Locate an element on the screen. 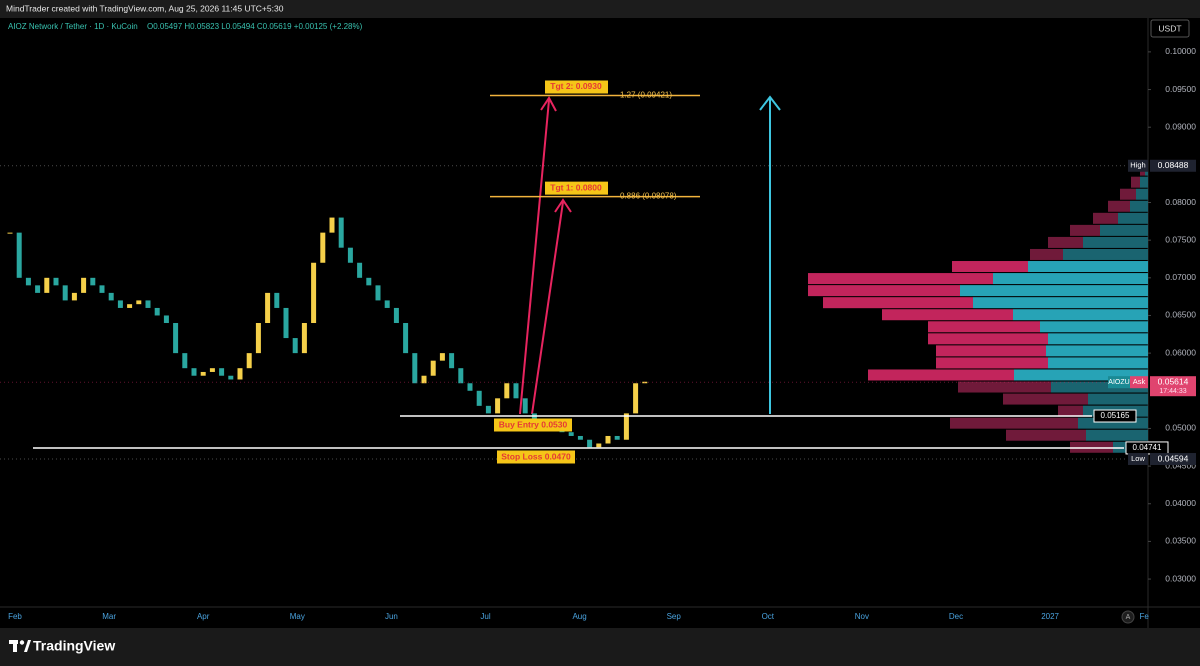  arrow-head is located at coordinates (563, 205).